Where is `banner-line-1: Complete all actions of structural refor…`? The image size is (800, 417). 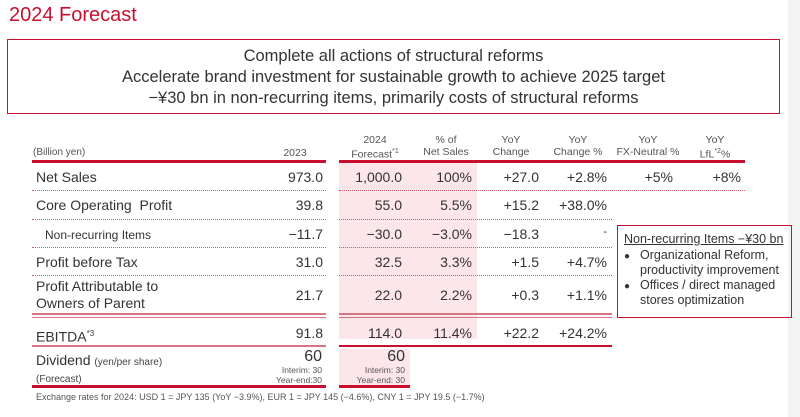
banner-line-1: Complete all actions of structural refor… is located at coordinates (393, 56).